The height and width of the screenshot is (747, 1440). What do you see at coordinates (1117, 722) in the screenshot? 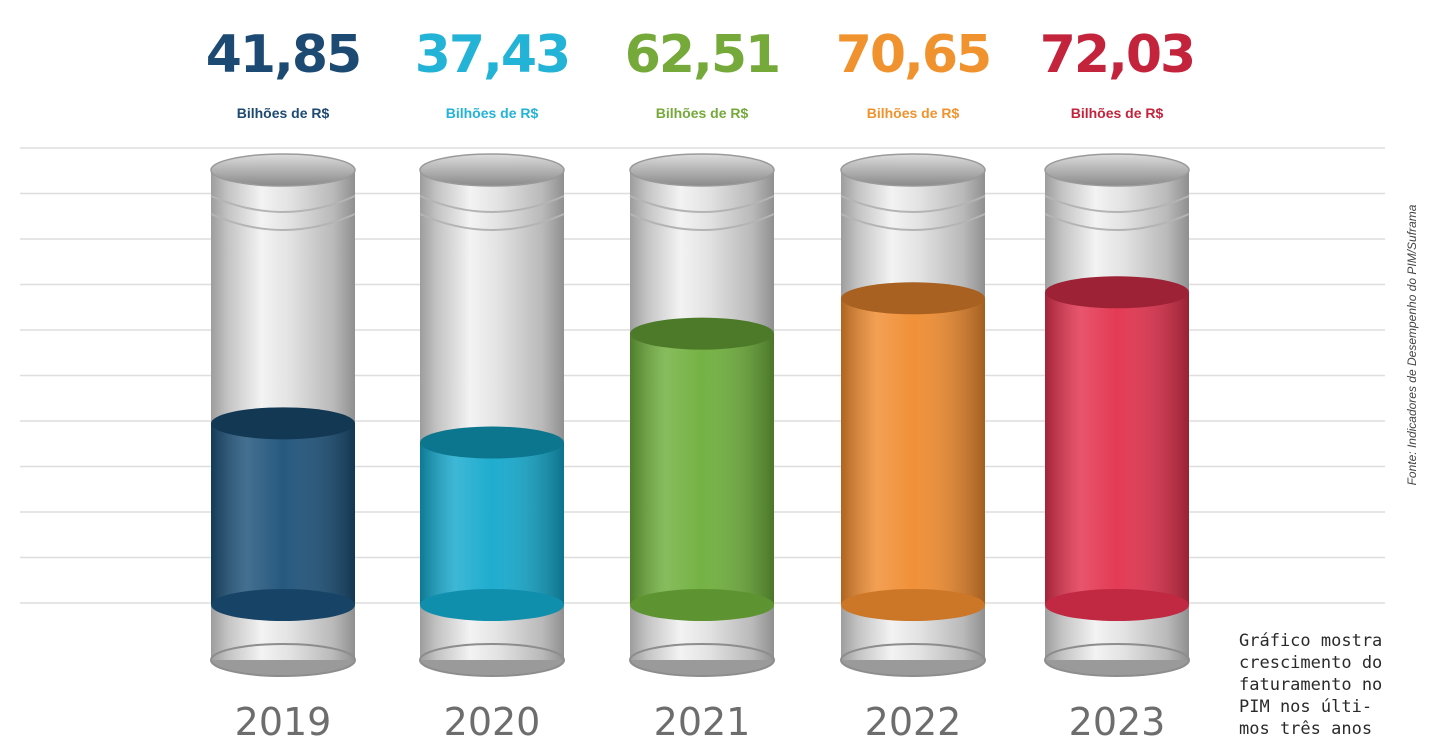
I see `year-label-2023: 2023` at bounding box center [1117, 722].